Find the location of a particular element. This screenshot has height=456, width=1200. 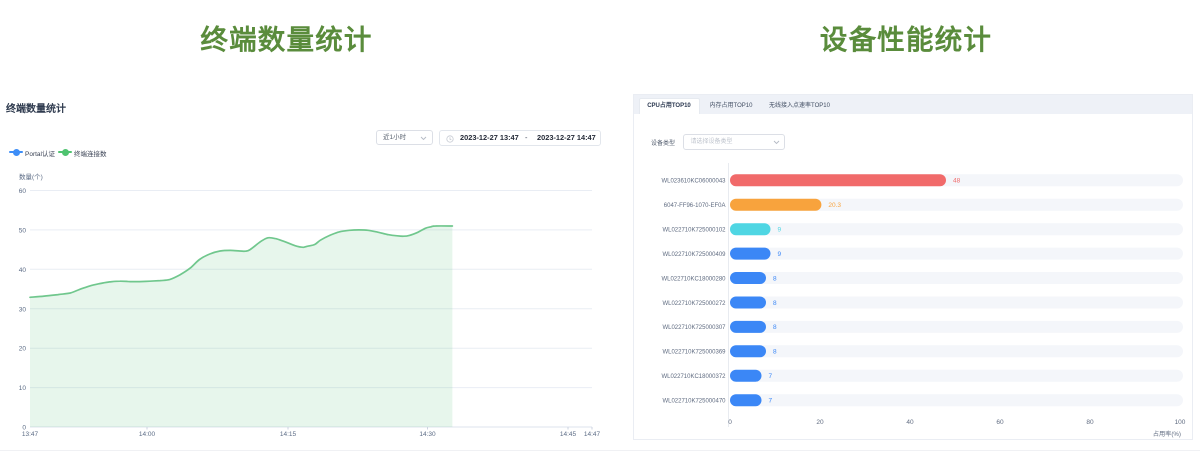

svg-text: 14:15 is located at coordinates (288, 434).